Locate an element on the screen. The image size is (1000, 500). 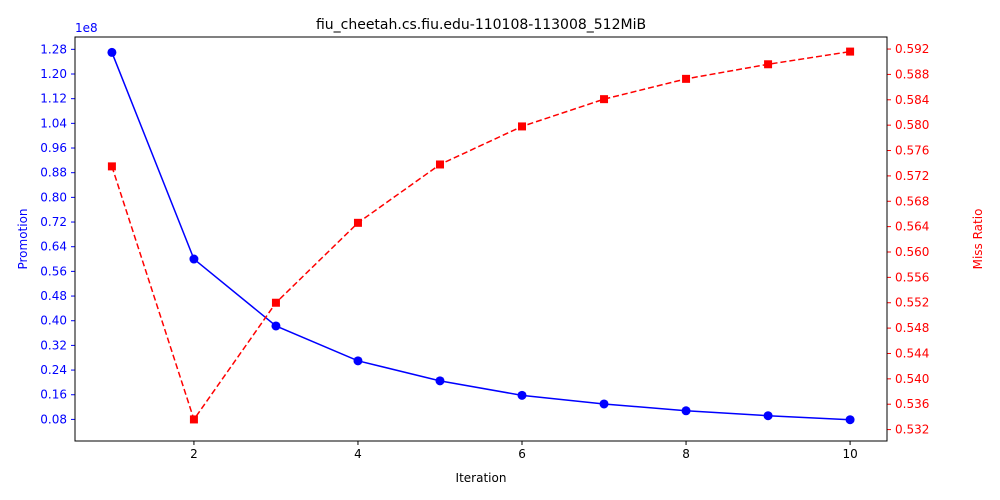
right-tick-label: 0.584 is located at coordinates (912, 100).